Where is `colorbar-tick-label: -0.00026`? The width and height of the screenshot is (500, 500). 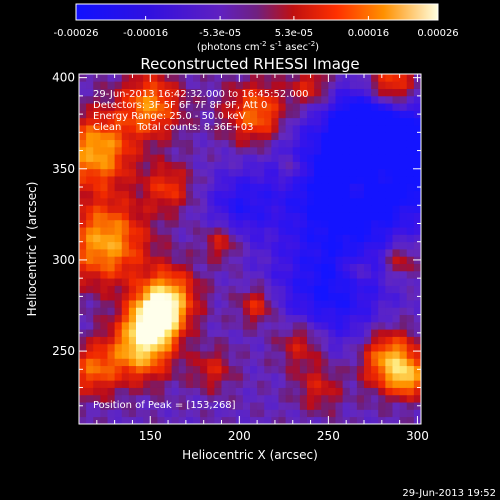
colorbar-tick-label: -0.00026 is located at coordinates (76, 33).